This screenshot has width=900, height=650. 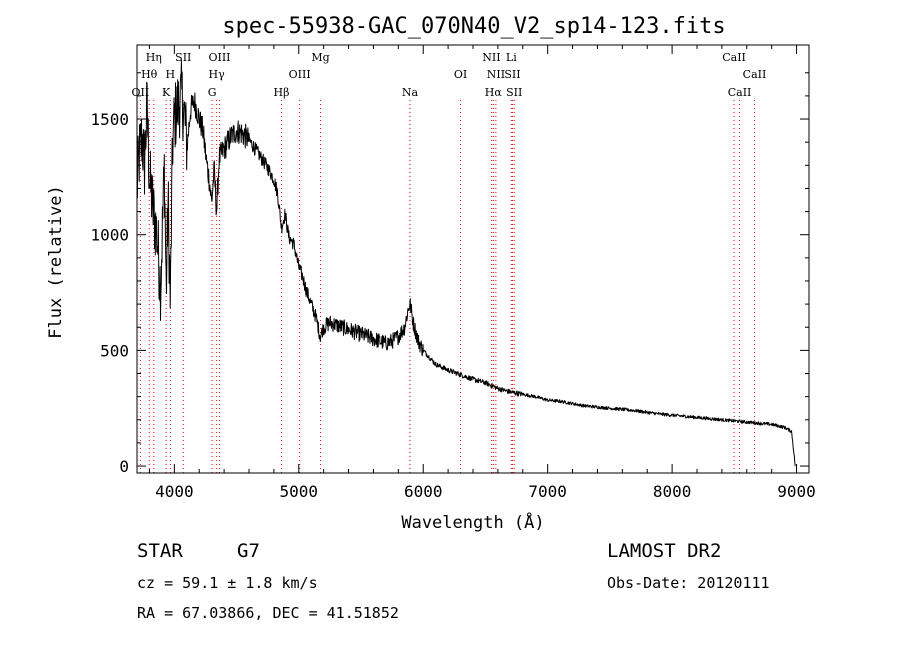 What do you see at coordinates (688, 583) in the screenshot?
I see `obs-date: Obs-Date: 20120111` at bounding box center [688, 583].